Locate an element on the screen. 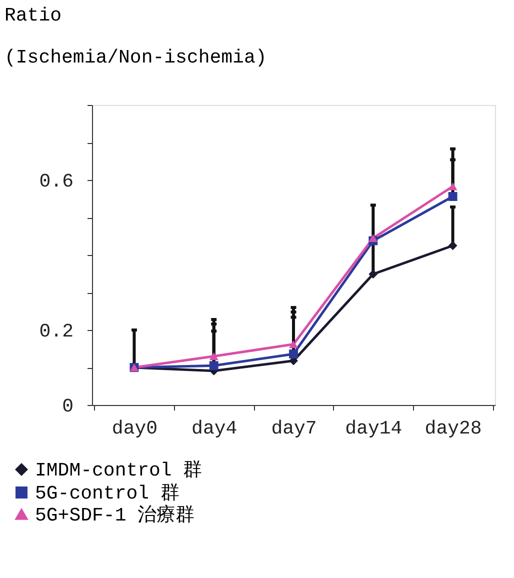 The width and height of the screenshot is (514, 578). x-tick-label: day7 is located at coordinates (294, 429).